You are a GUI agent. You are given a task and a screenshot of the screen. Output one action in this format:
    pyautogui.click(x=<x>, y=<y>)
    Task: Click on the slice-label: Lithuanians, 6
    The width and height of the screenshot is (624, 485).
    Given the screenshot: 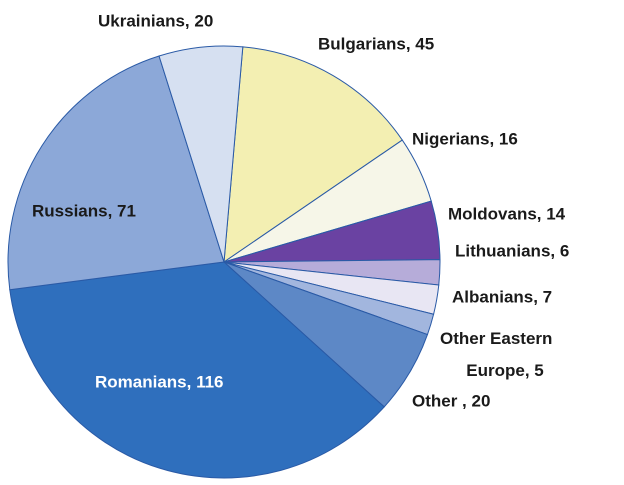 What is the action you would take?
    pyautogui.click(x=512, y=250)
    